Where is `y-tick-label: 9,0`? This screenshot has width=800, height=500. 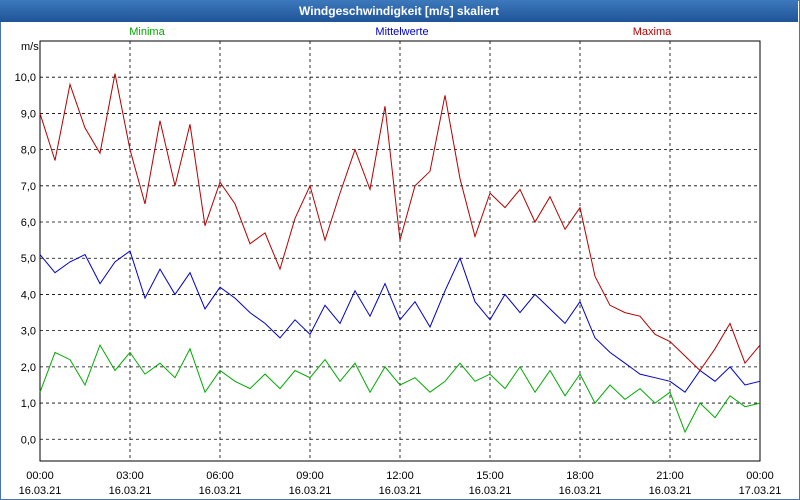 y-tick-label: 9,0 is located at coordinates (28, 114).